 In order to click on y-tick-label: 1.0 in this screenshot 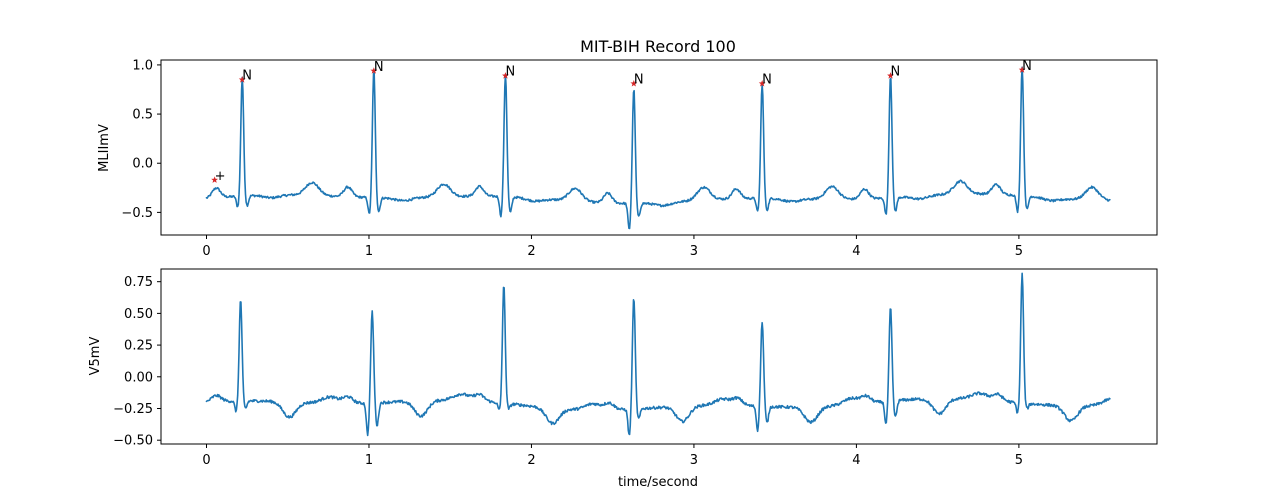, I will do `click(142, 65)`.